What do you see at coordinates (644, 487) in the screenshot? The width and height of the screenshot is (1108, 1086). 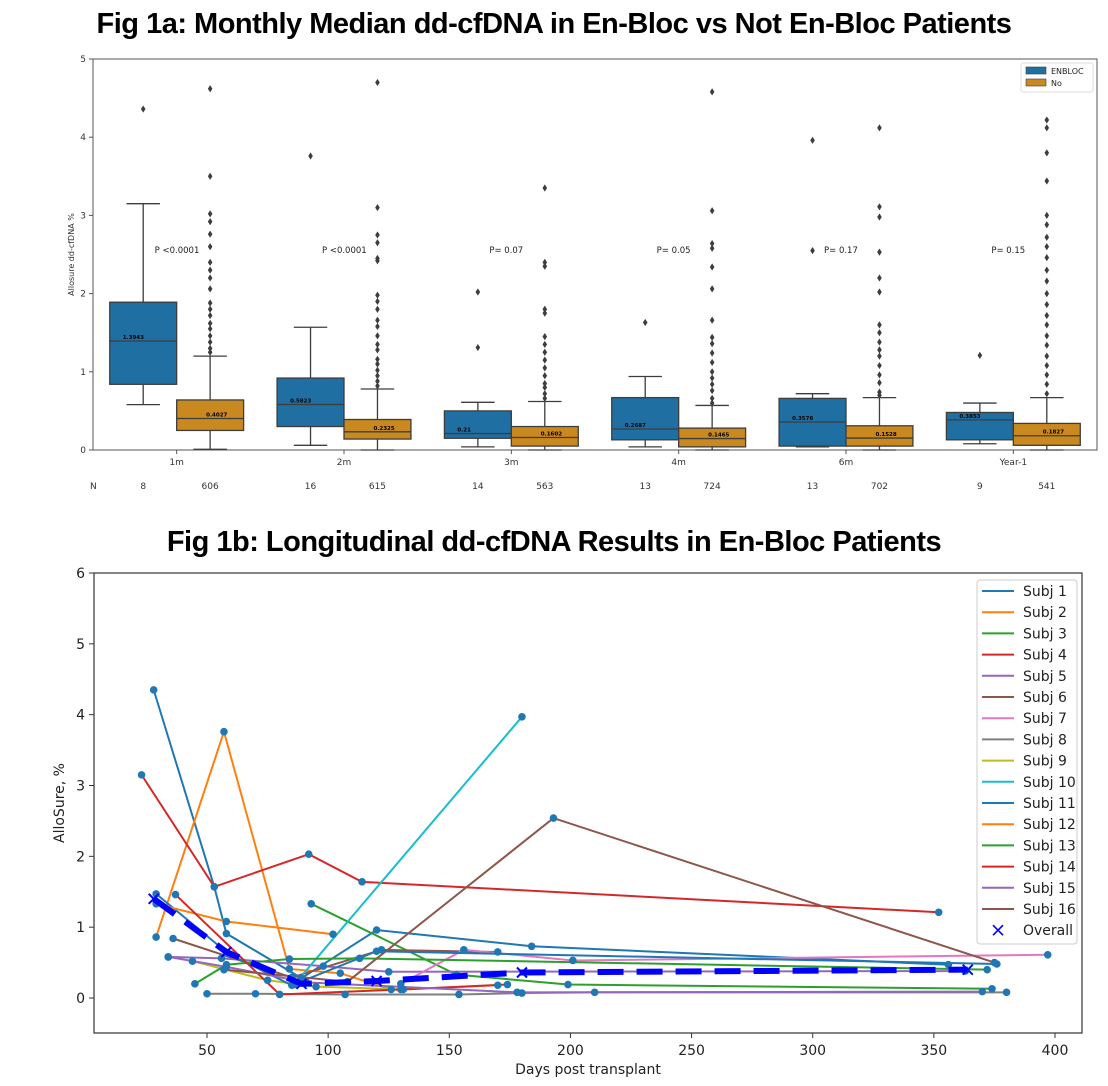 I see `n-value: 13` at bounding box center [644, 487].